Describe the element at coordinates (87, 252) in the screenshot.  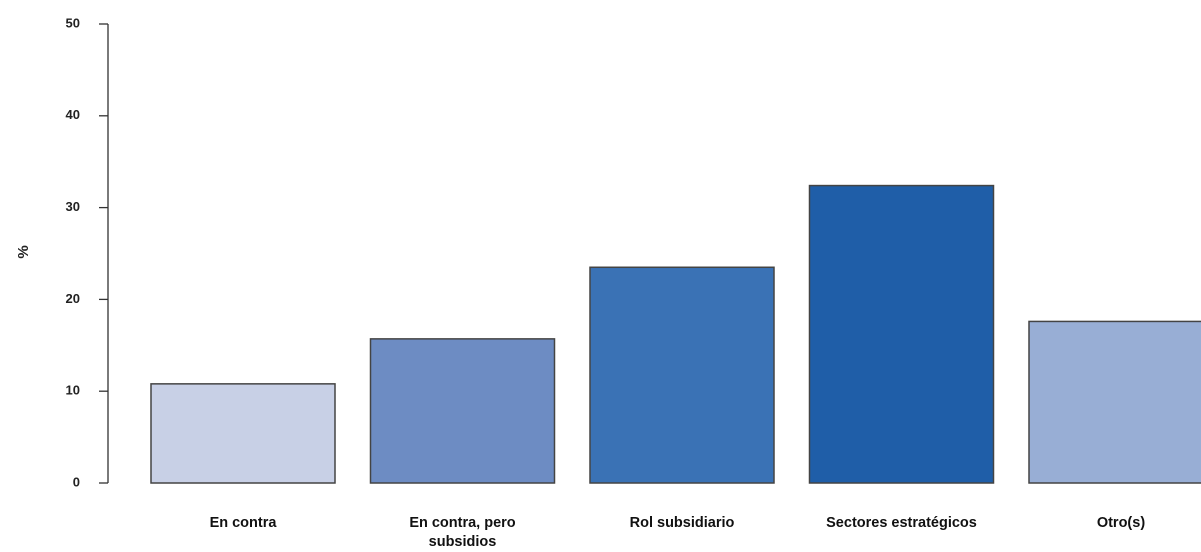
I see `y-axis: 0 10 20 30 40 50` at that location.